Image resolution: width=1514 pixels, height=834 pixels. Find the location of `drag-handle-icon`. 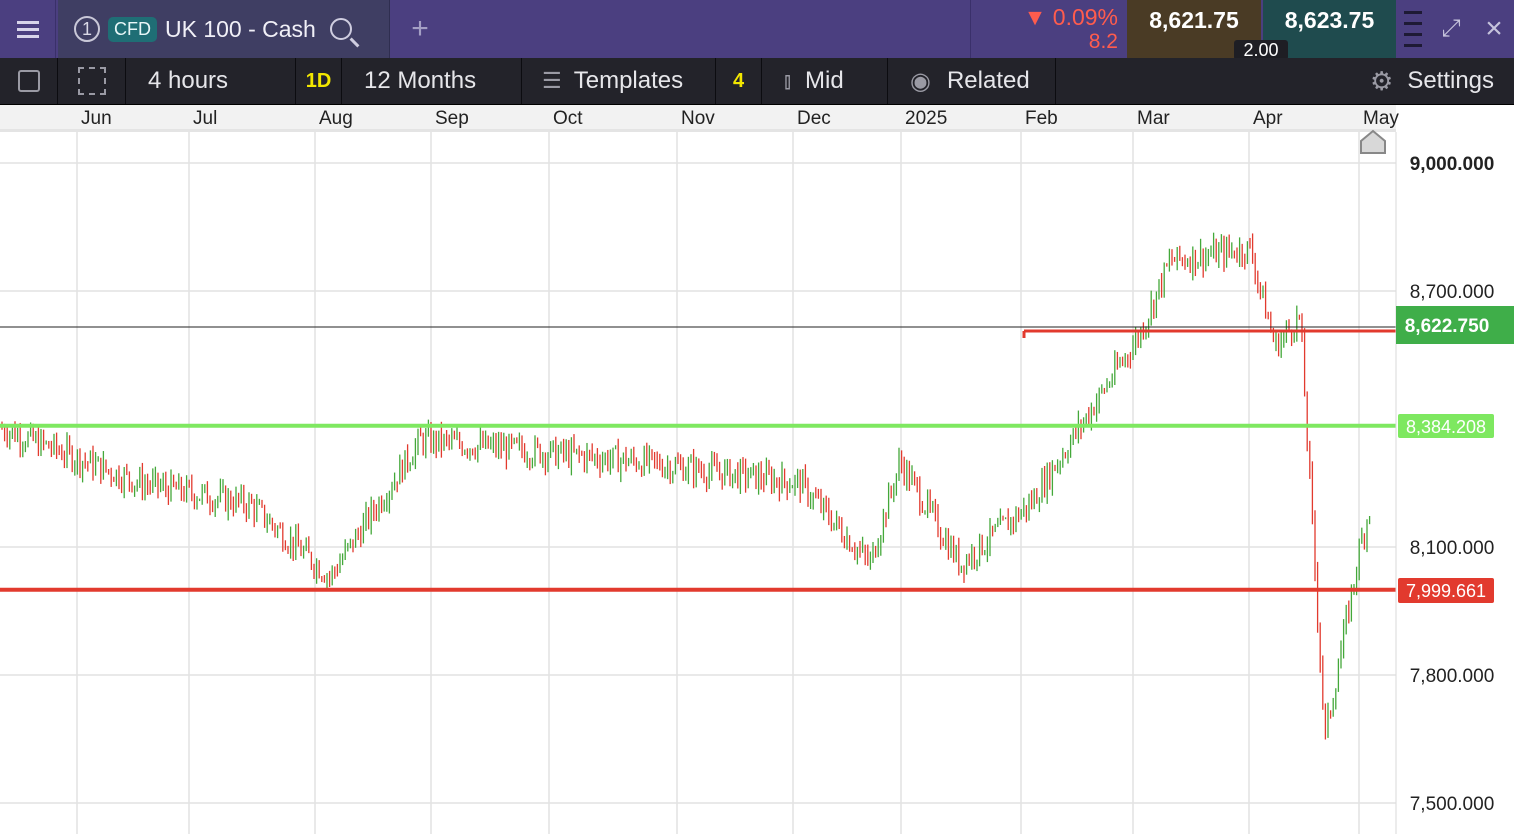

drag-handle-icon is located at coordinates (1413, 29).